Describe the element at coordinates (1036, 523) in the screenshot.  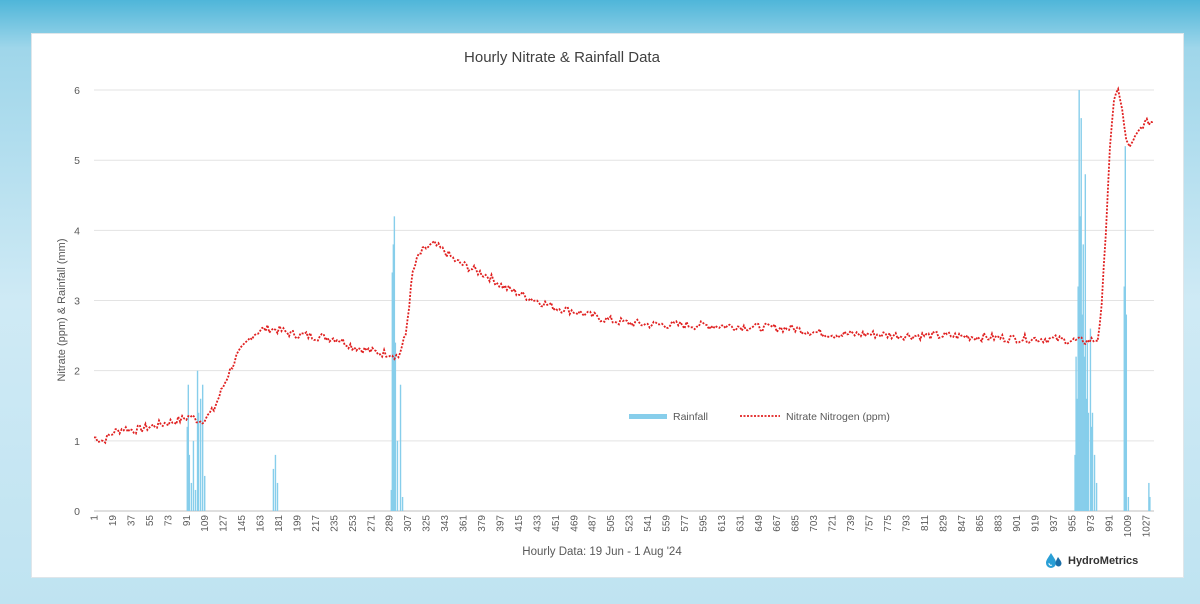
I see `x-tick-label: 919` at that location.